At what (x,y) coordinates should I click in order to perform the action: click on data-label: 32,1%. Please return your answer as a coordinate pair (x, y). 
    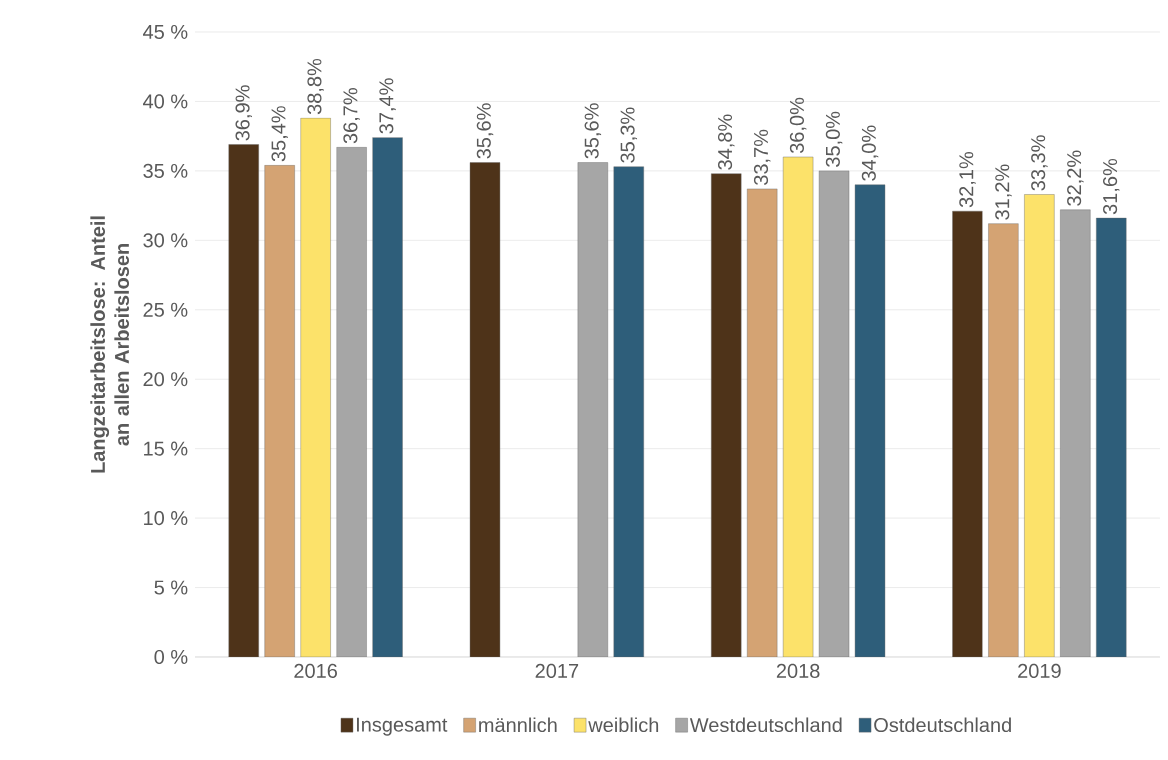
    Looking at the image, I should click on (967, 179).